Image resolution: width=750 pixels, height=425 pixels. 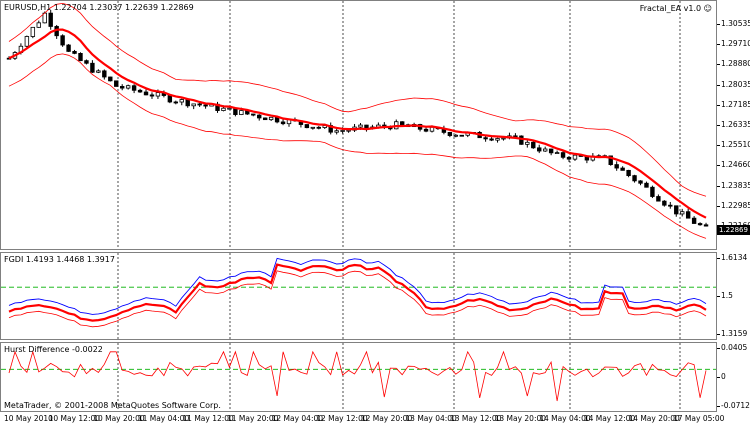 I want to click on axis-tick-label: 1.6134, so click(x=732, y=257).